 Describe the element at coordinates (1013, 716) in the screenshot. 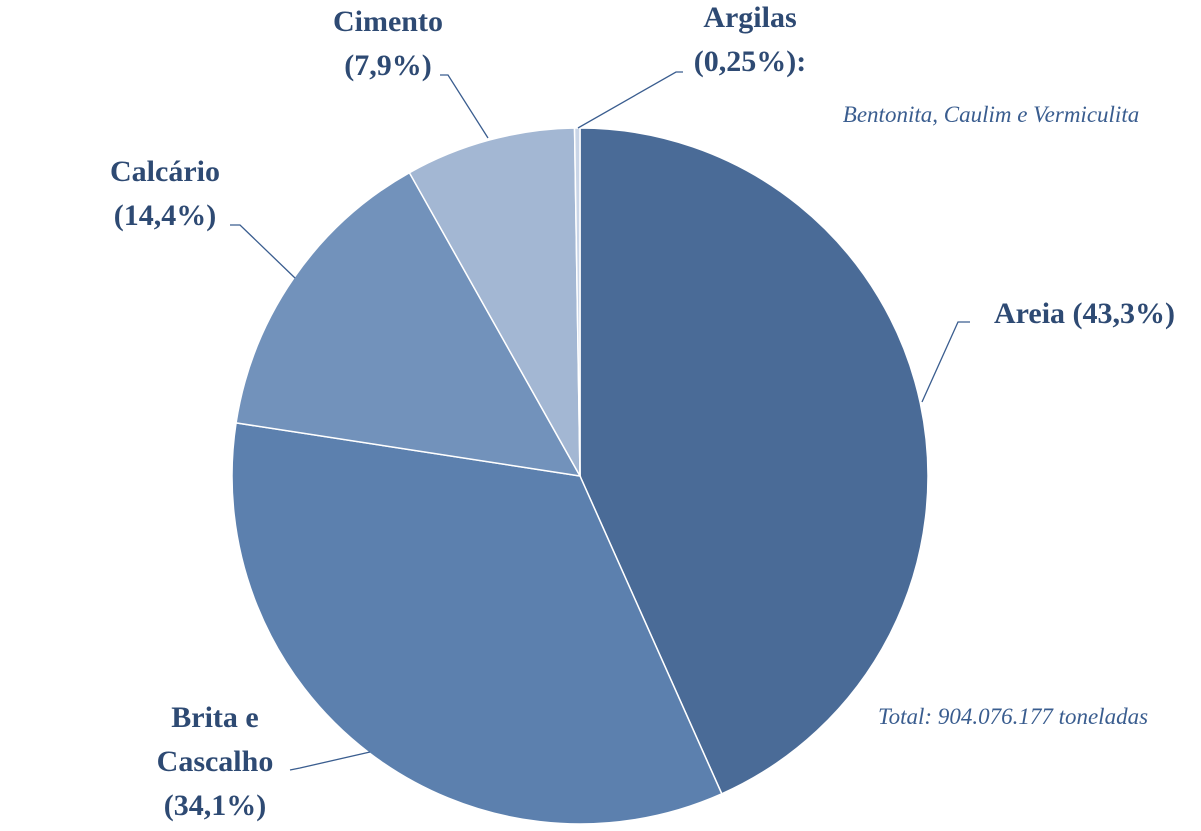

I see `annotation: Total: 904.076.177 toneladas` at that location.